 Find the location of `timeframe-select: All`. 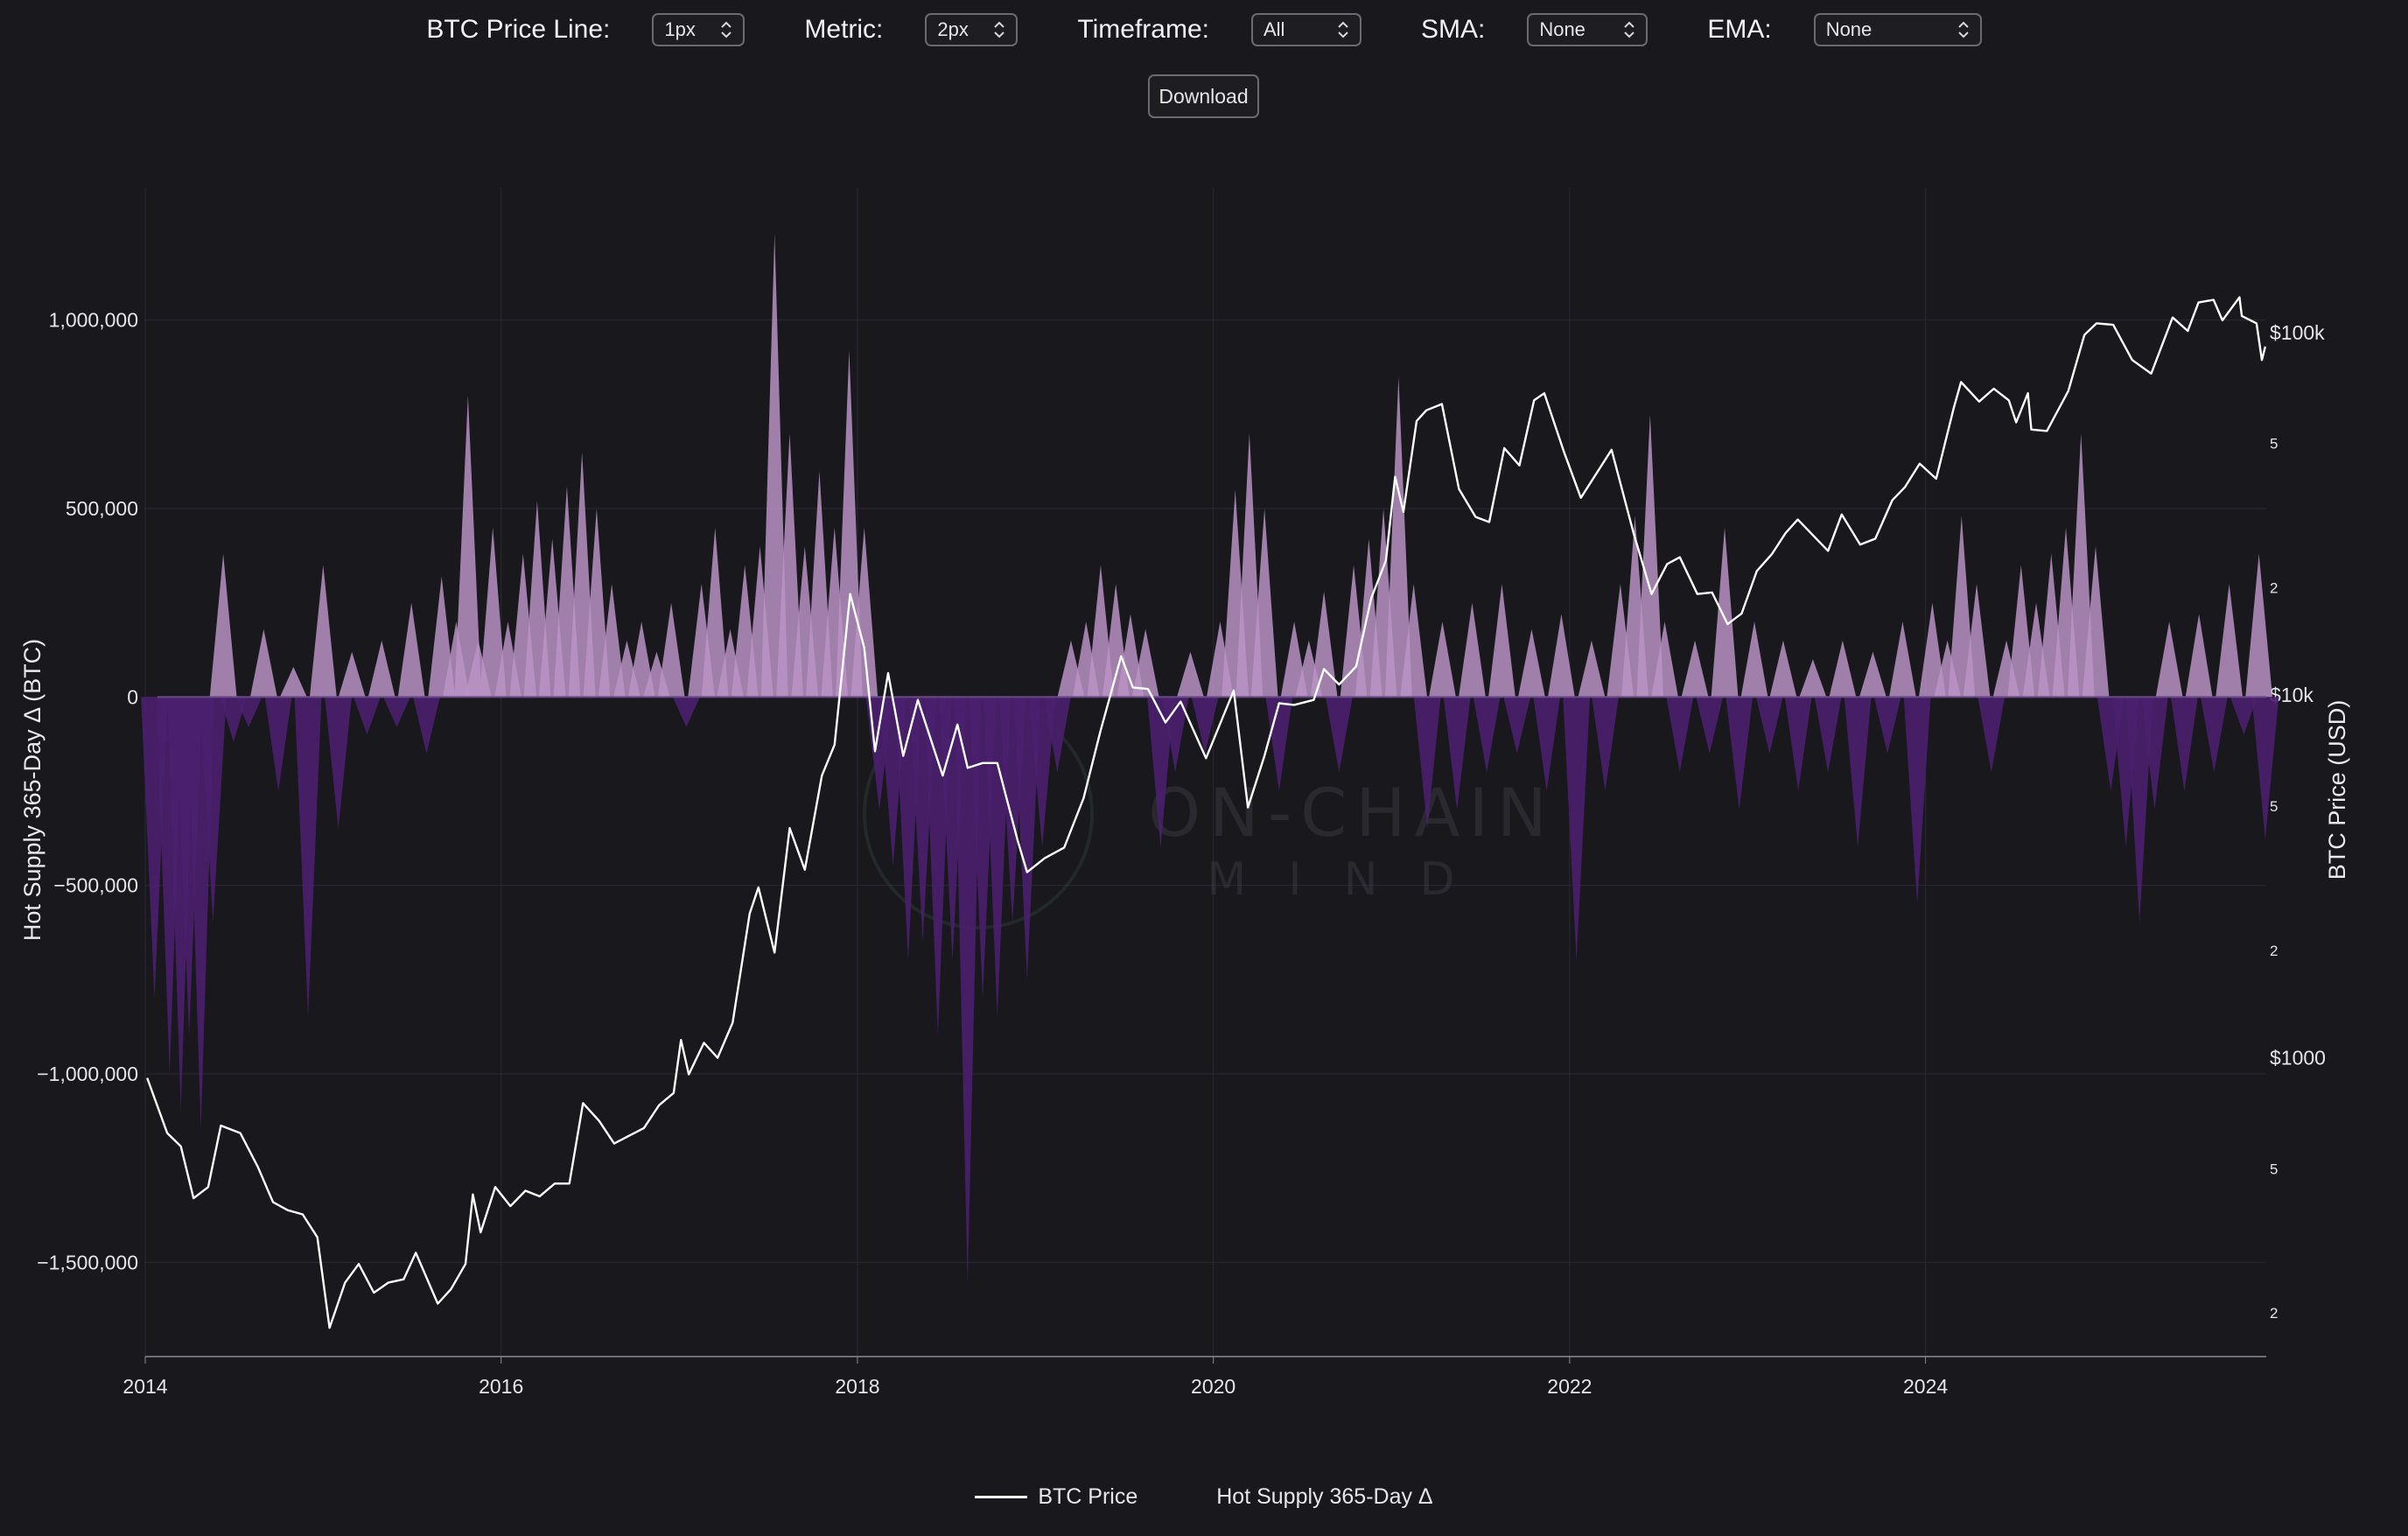

timeframe-select: All is located at coordinates (1306, 29).